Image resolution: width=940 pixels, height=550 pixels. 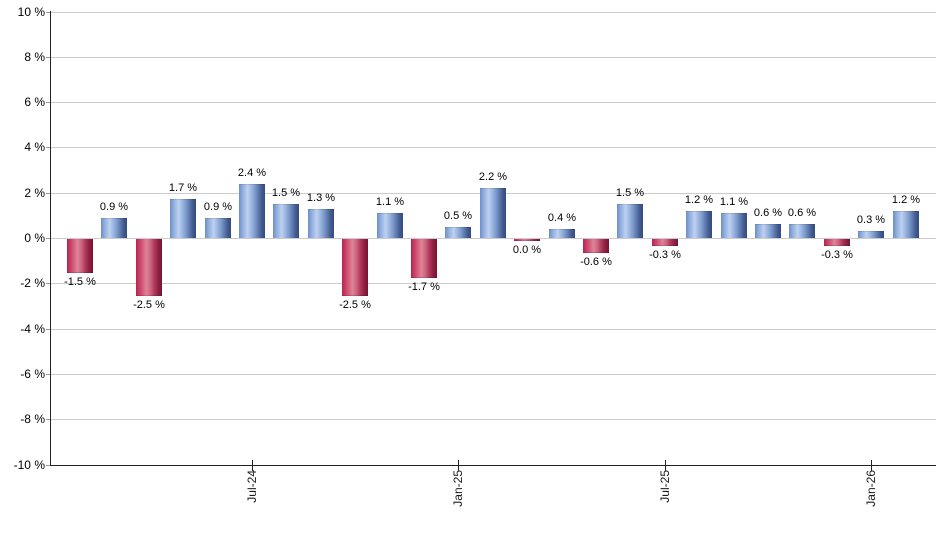 I want to click on y-axis-line, so click(x=50, y=238).